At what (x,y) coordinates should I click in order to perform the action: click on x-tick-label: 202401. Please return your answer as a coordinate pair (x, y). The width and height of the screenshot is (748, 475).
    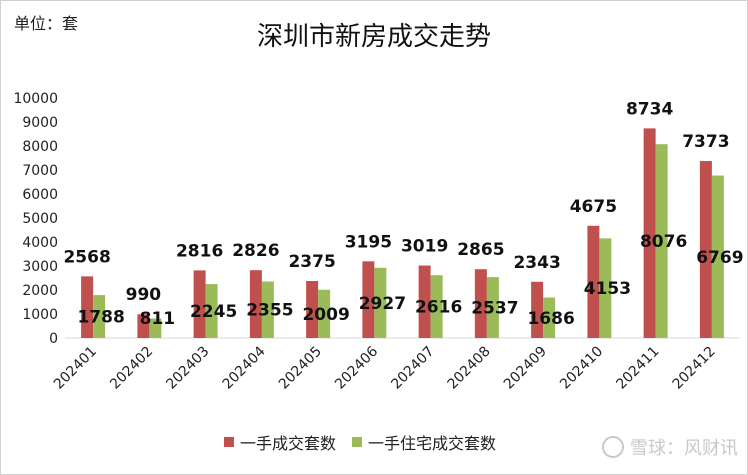
    Looking at the image, I should click on (75, 368).